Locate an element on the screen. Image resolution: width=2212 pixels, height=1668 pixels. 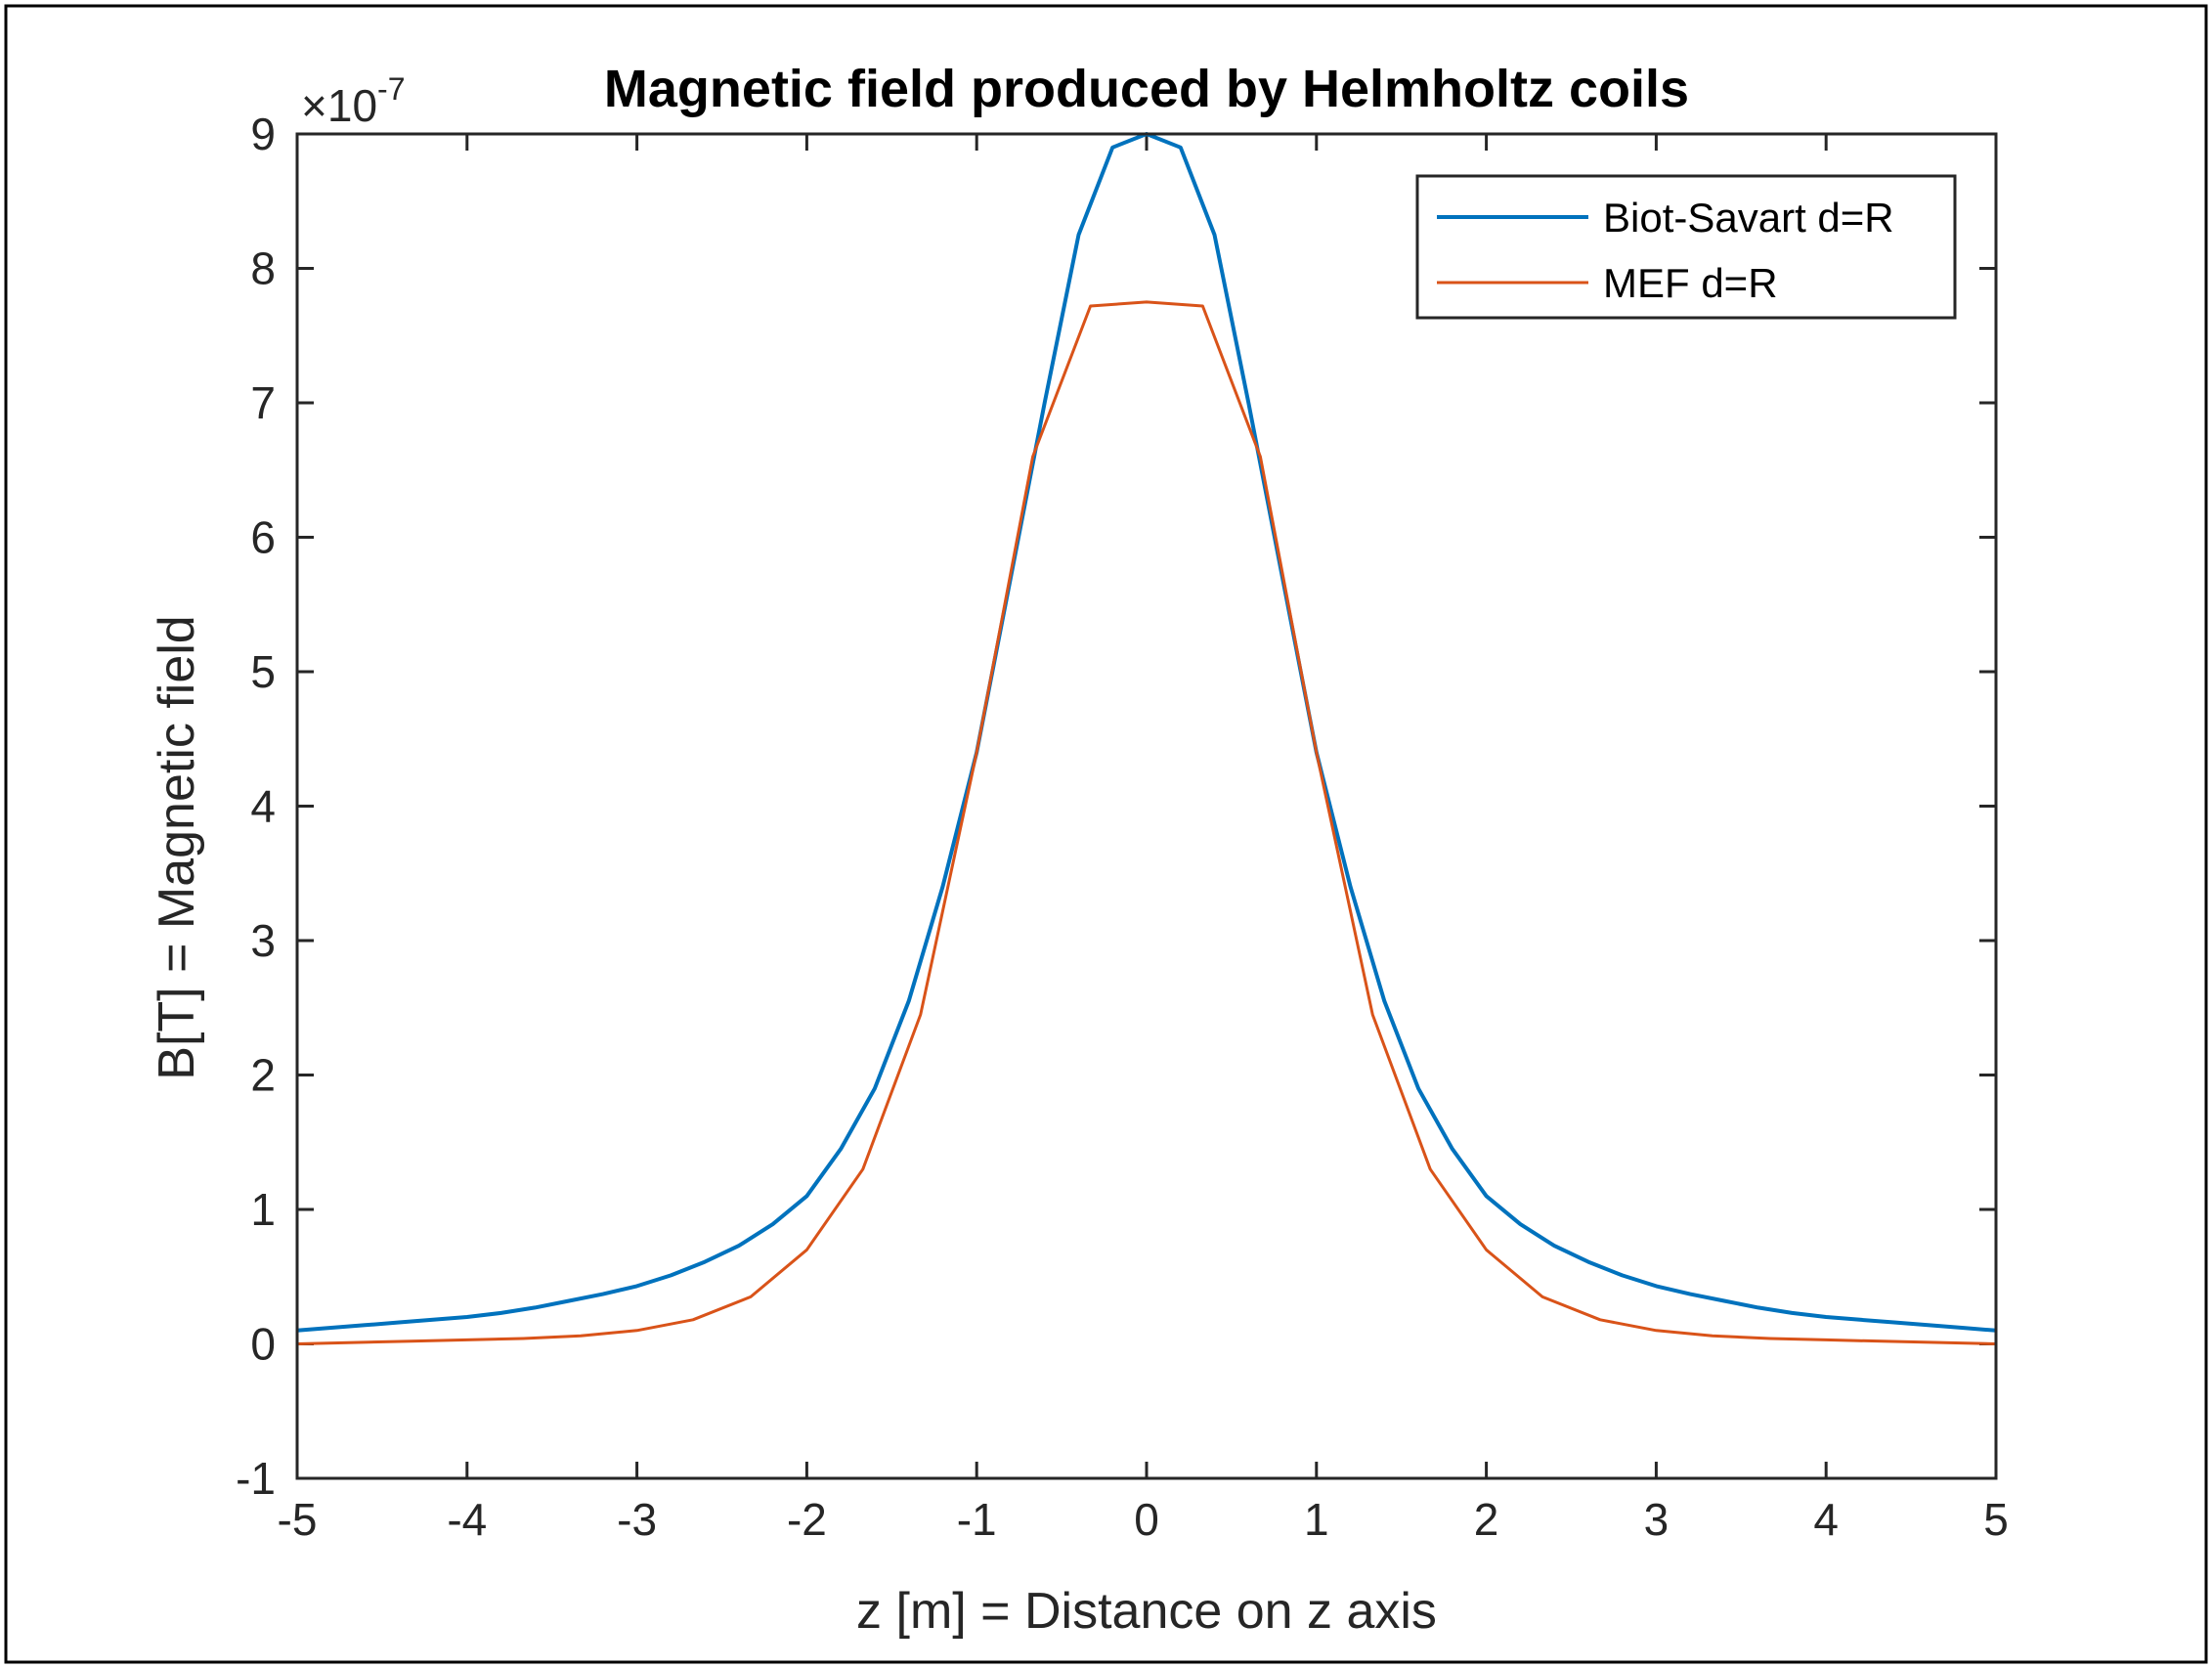
y-tick-label: 5 is located at coordinates (263, 671).